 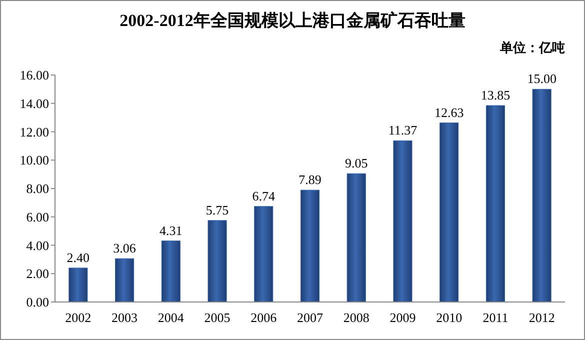 What do you see at coordinates (37, 302) in the screenshot?
I see `y-tick-label: 0.00` at bounding box center [37, 302].